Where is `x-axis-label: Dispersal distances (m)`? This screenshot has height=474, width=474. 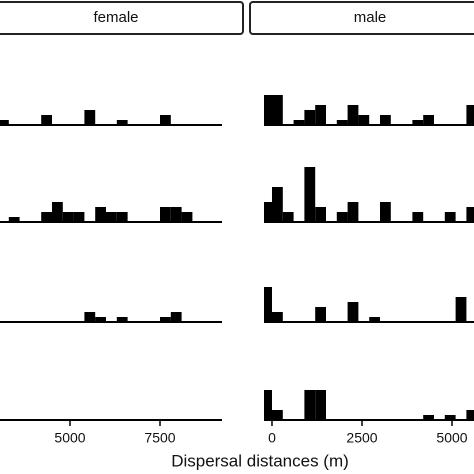 x-axis-label: Dispersal distances (m) is located at coordinates (260, 460).